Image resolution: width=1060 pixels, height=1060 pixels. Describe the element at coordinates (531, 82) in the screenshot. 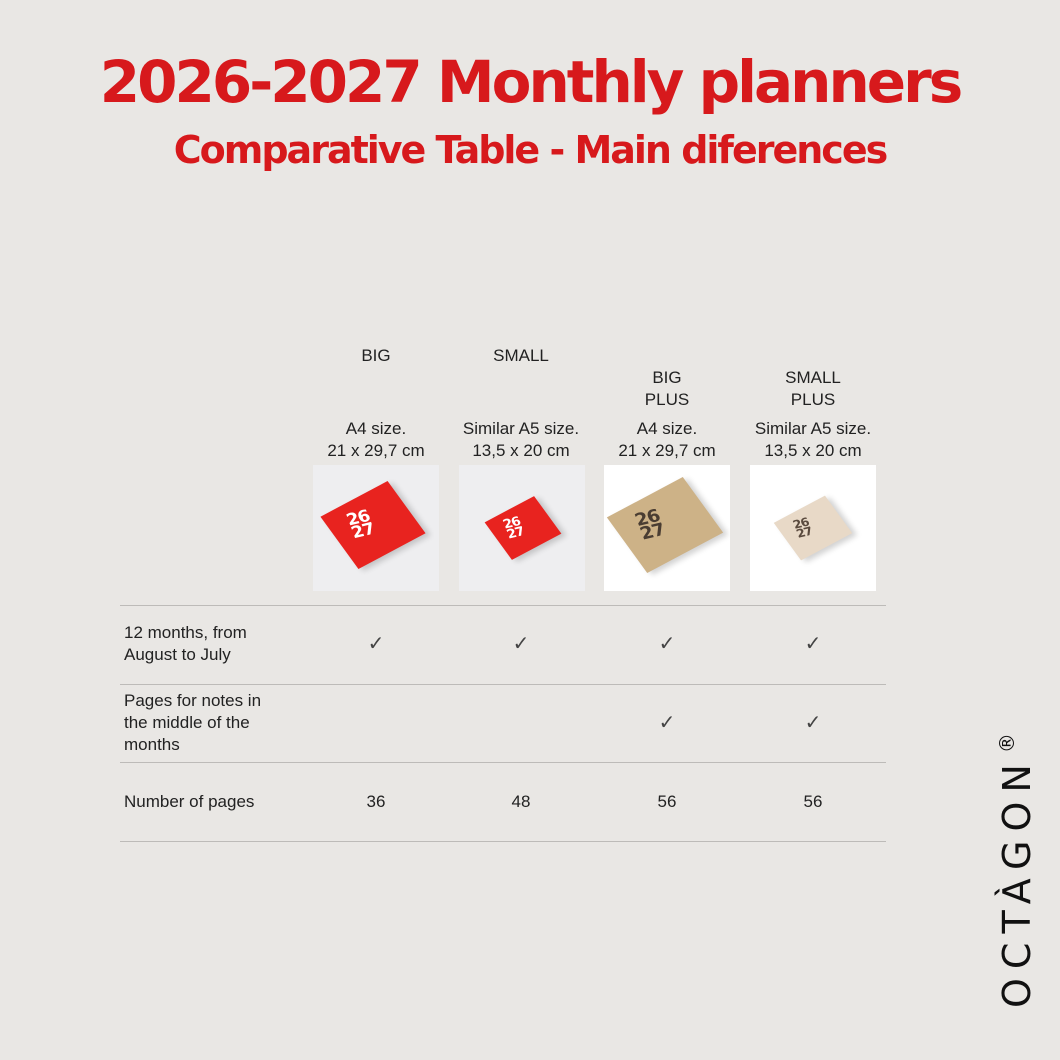

I see `page-title: 2026-2027 Monthly planners` at that location.